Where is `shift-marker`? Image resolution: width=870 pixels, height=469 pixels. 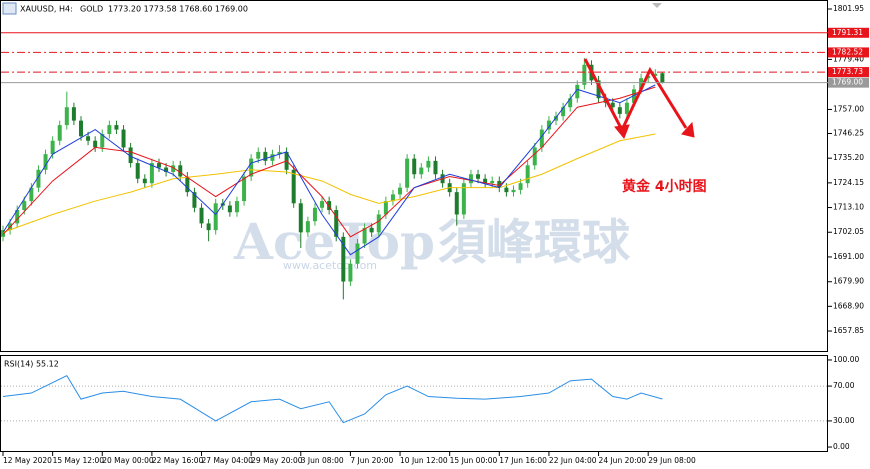 shift-marker is located at coordinates (657, 5).